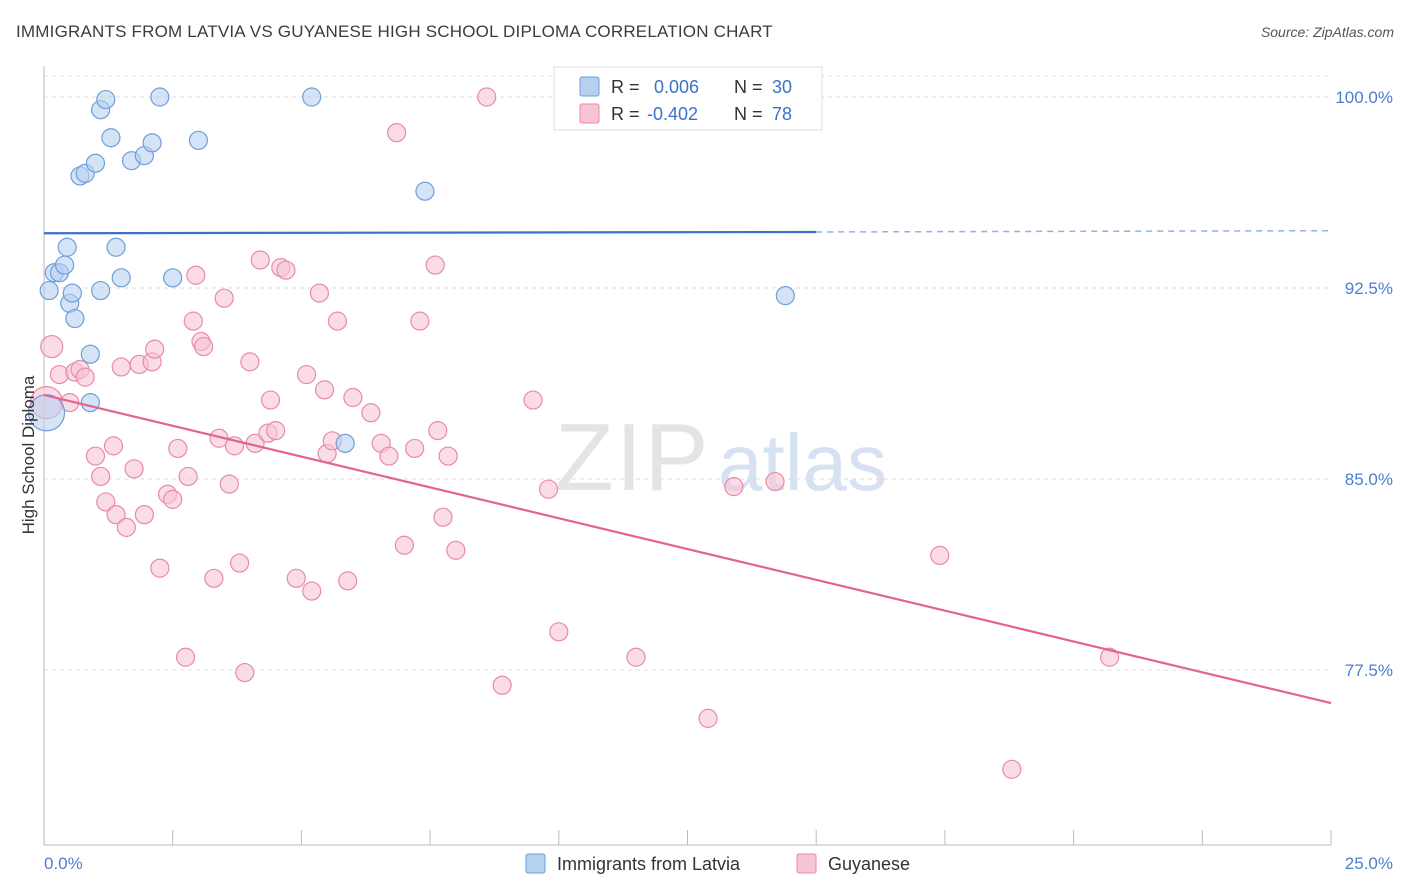 The image size is (1406, 892). Describe the element at coordinates (748, 114) in the screenshot. I see `legend-guyanese-n-label: N =` at that location.